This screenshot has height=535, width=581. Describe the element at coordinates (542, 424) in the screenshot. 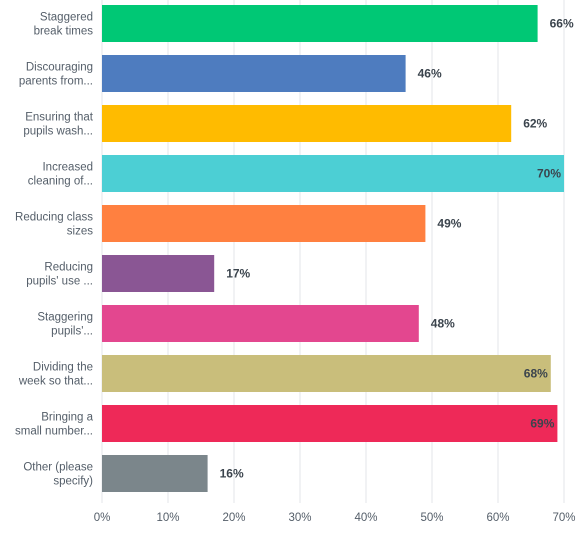

I see `value-label: 69%` at that location.